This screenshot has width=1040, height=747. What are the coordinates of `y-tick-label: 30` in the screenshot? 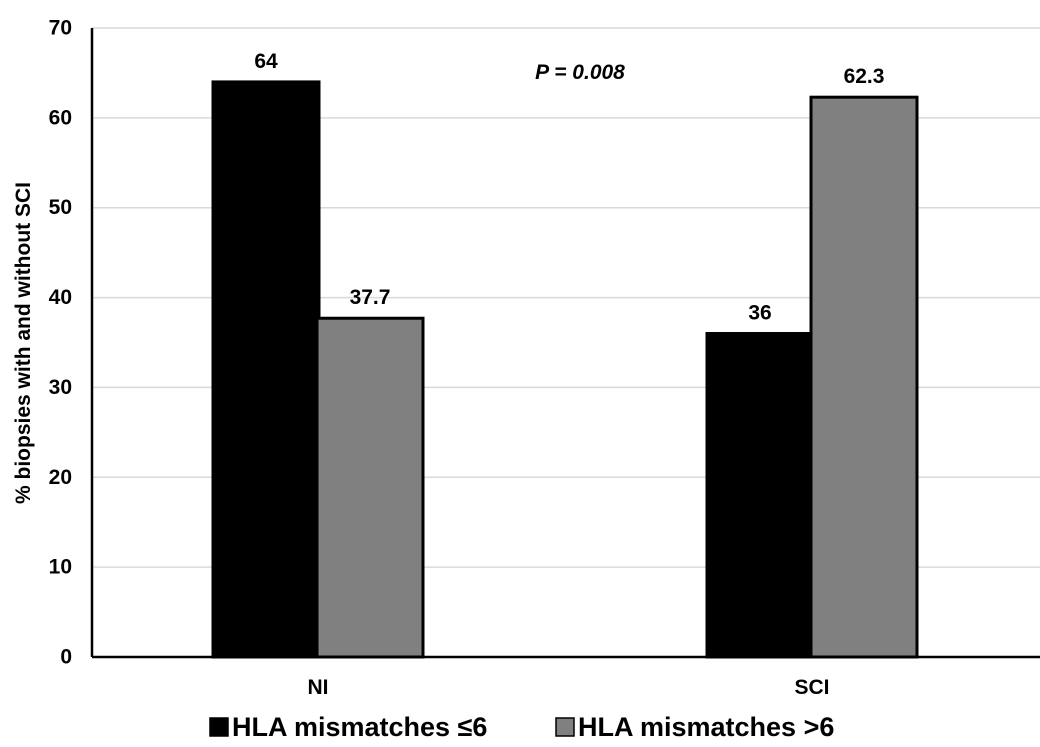 It's located at (60, 387).